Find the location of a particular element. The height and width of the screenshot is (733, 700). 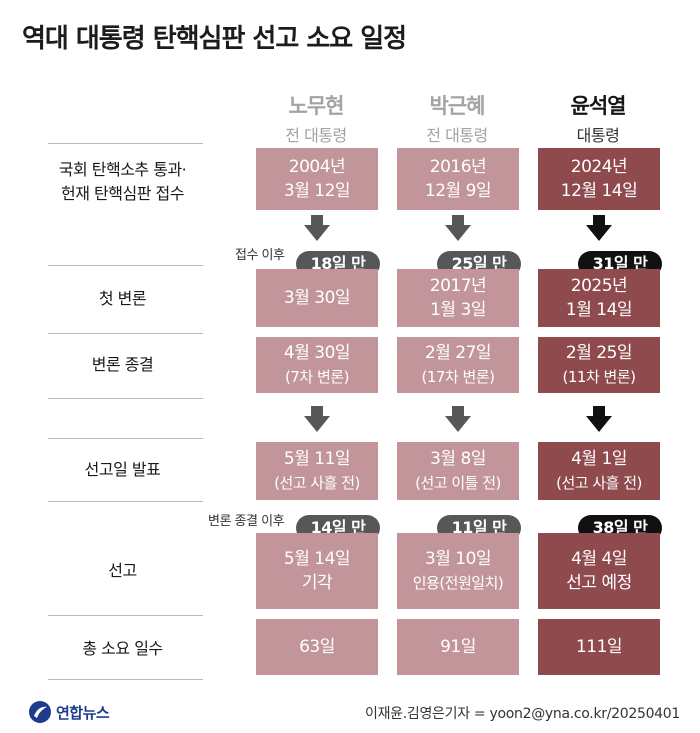

date-cell: 2월 27일 (17차 변론) is located at coordinates (458, 365).